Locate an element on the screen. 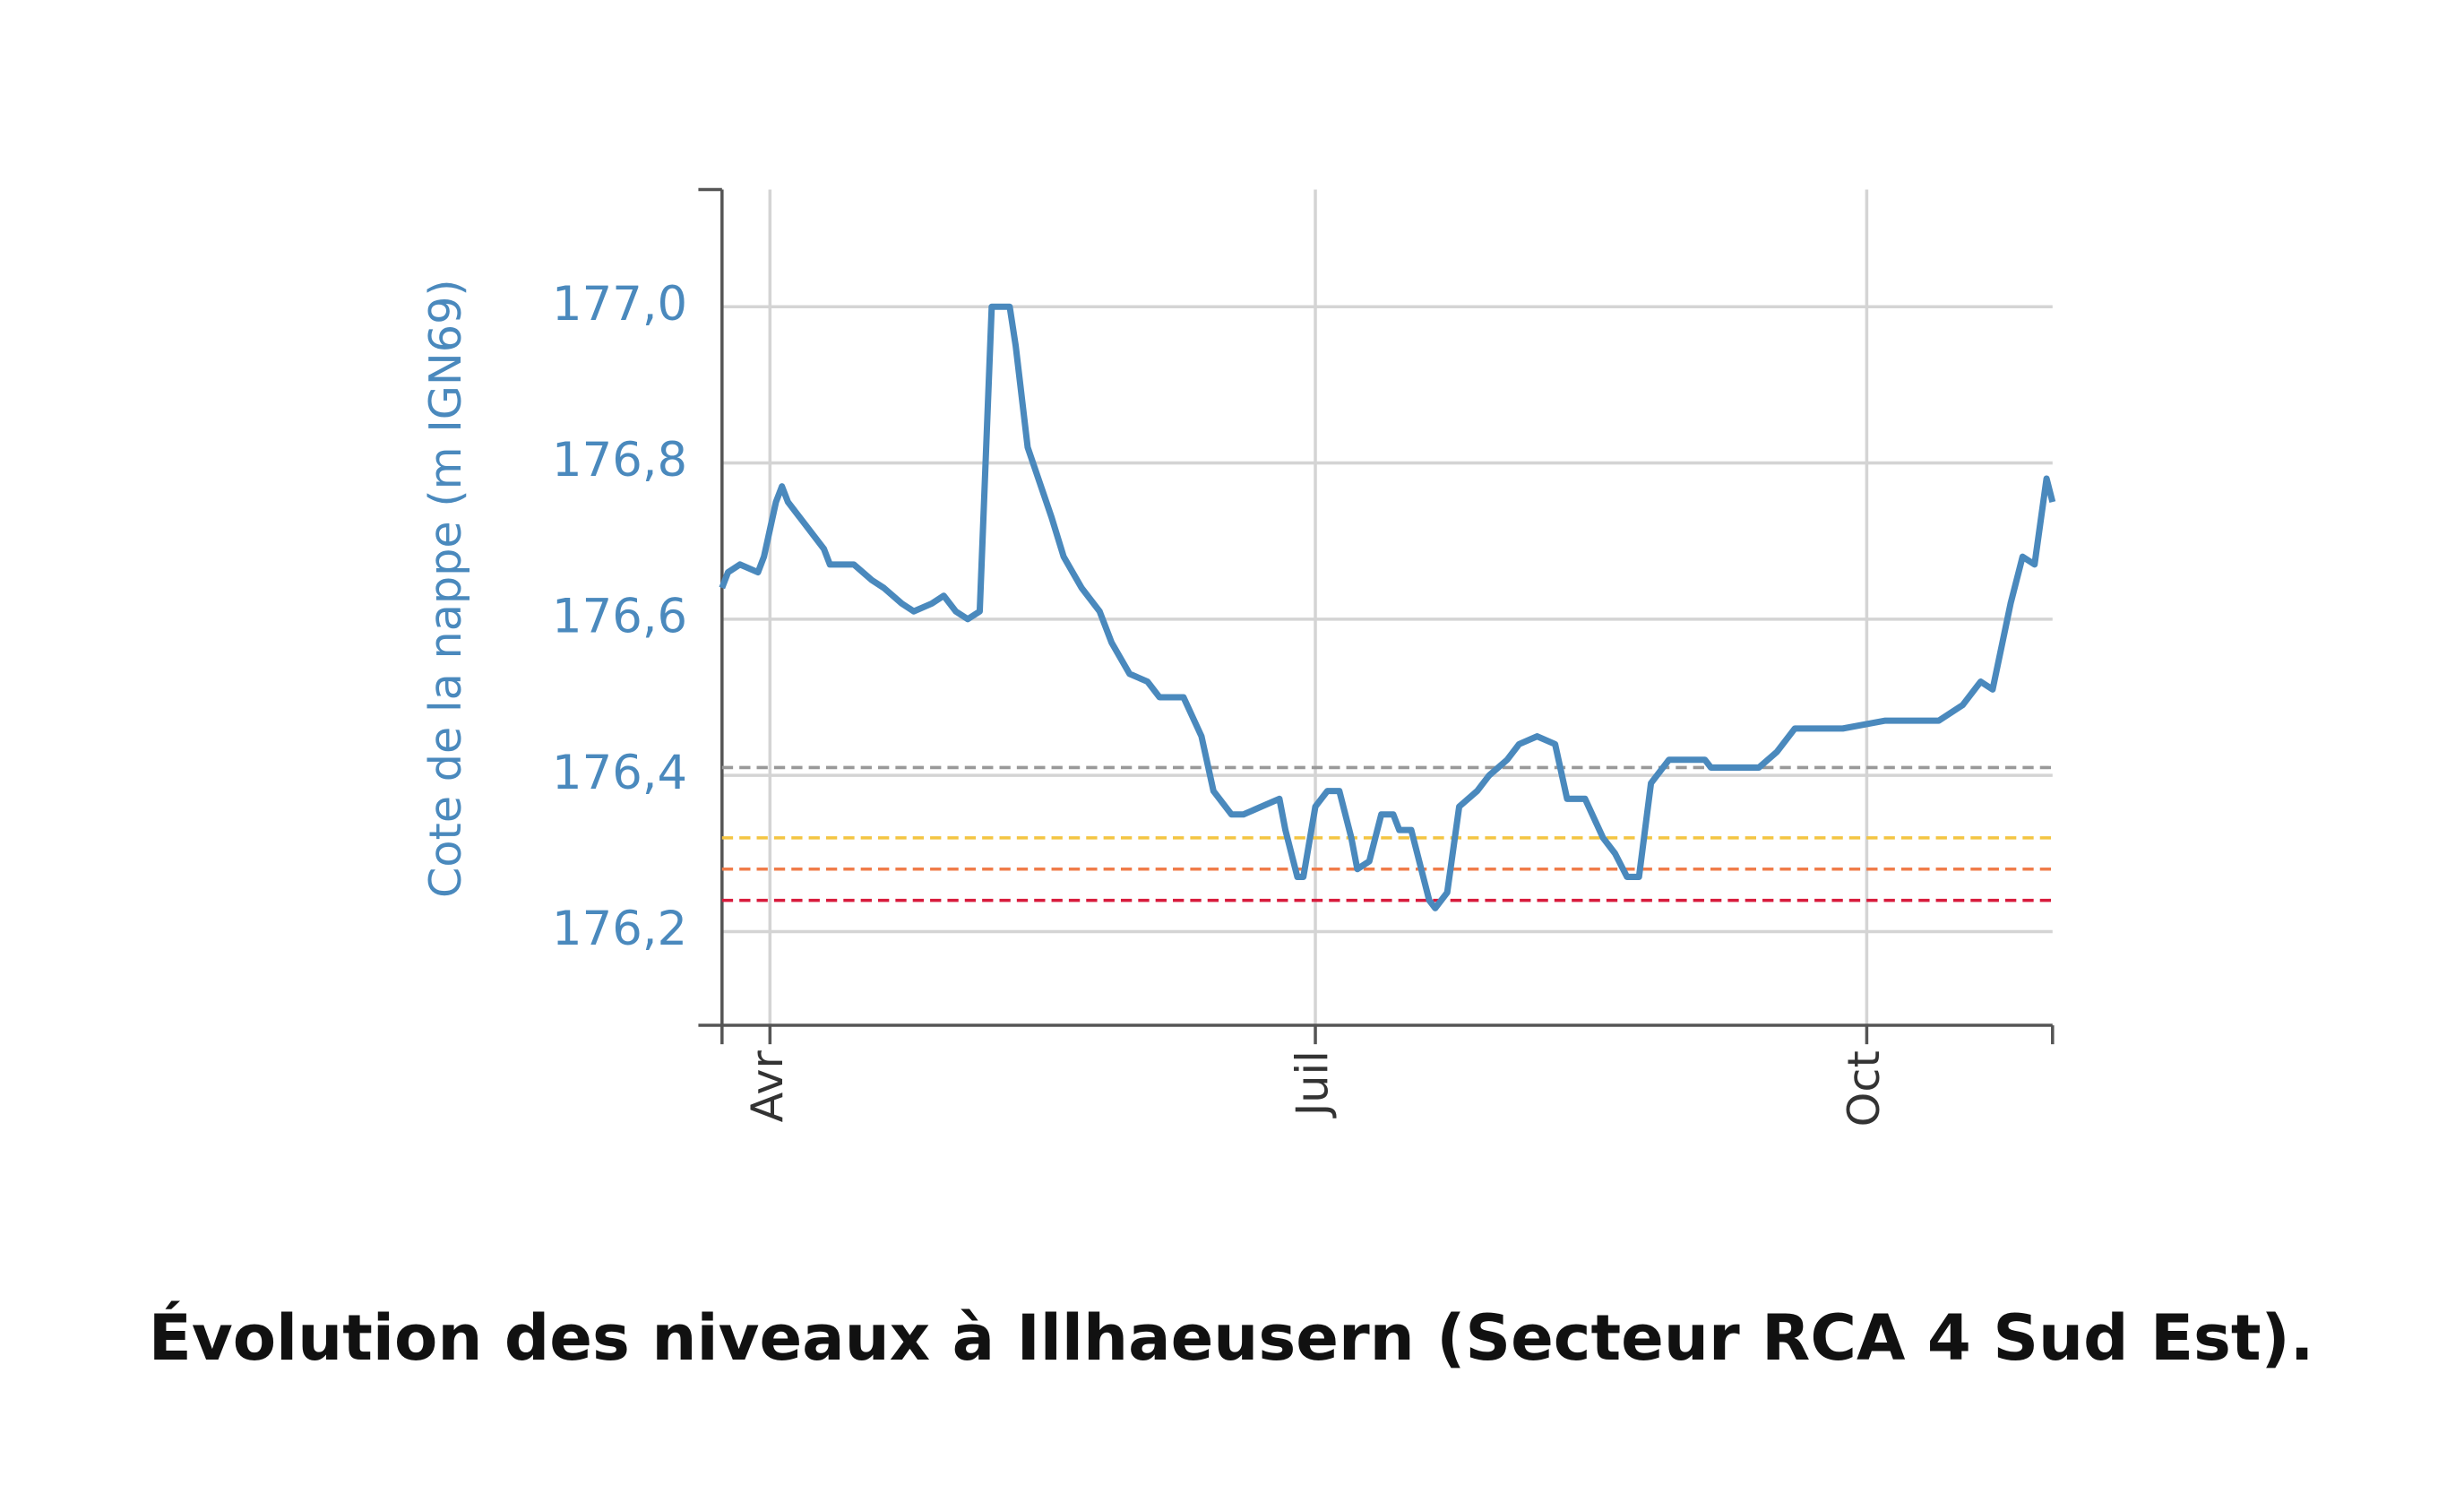 This screenshot has height=1494, width=2464. x-tick-label: Juil is located at coordinates (1313, 1084).